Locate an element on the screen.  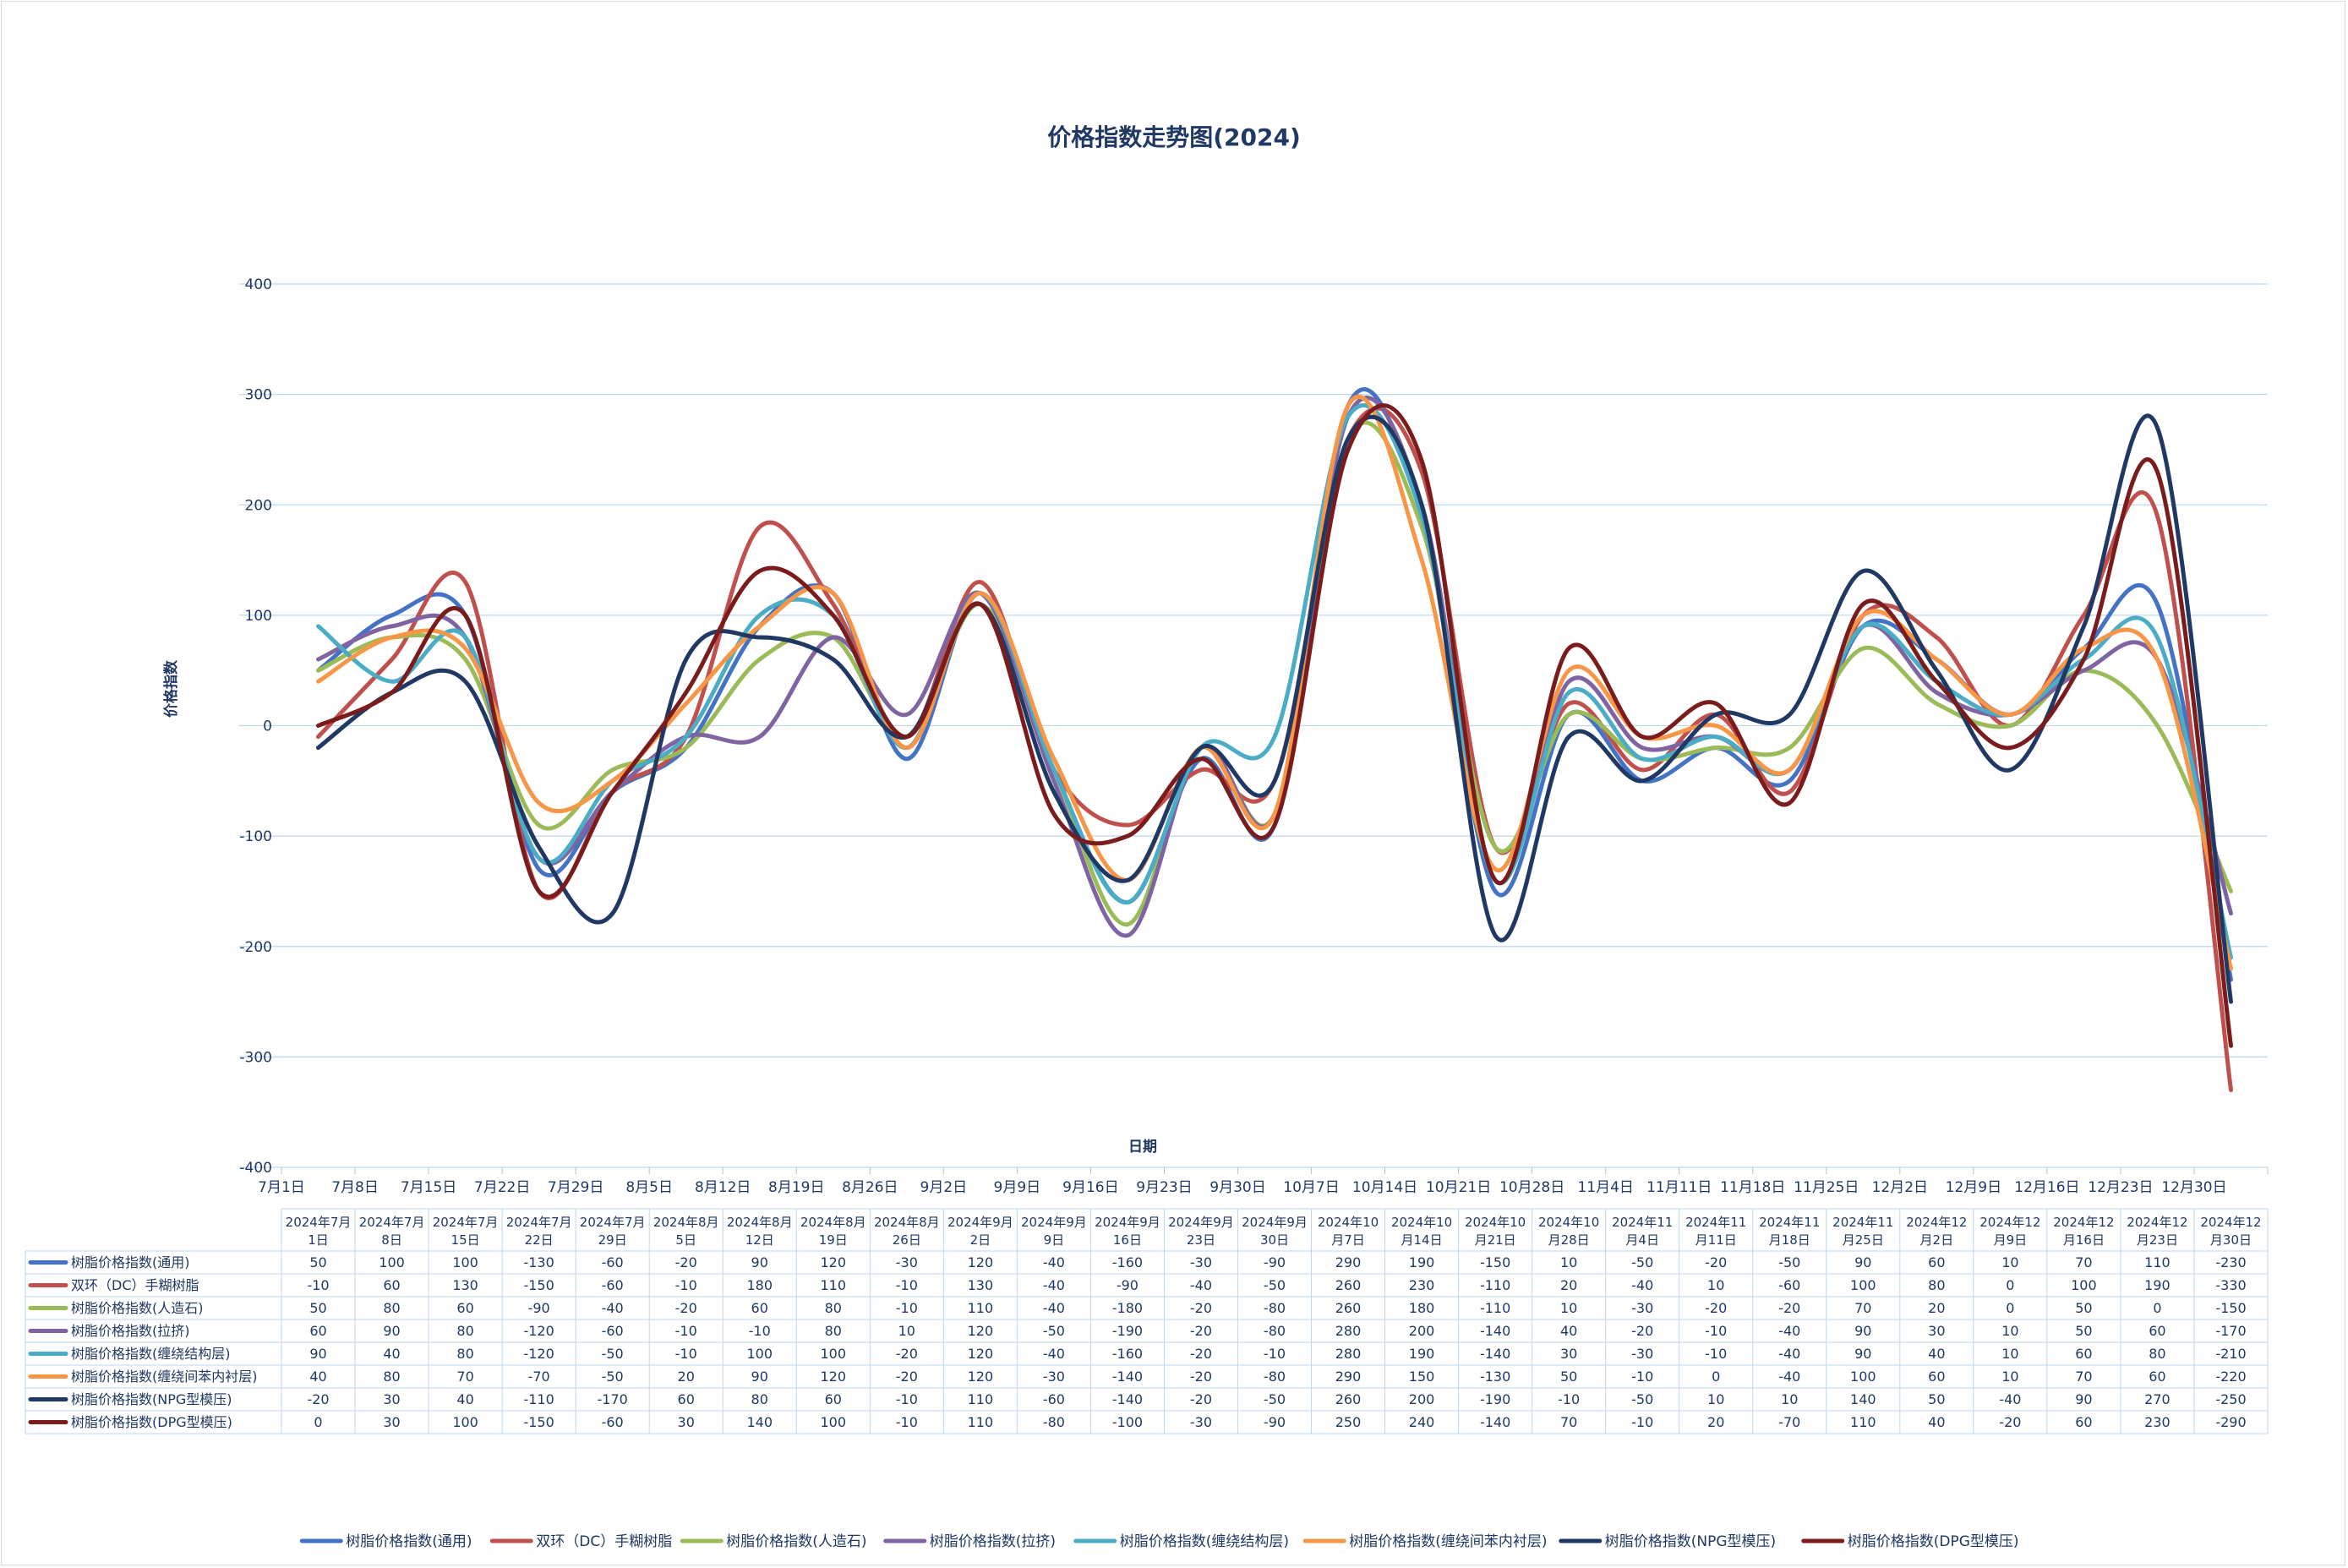
legend-label: 树脂价格指数(通用) is located at coordinates (409, 1541).